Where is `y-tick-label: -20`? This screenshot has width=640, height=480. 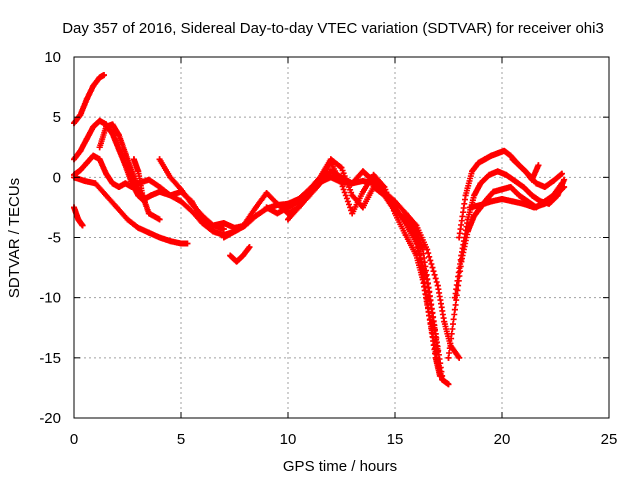 y-tick-label: -20 is located at coordinates (50, 418).